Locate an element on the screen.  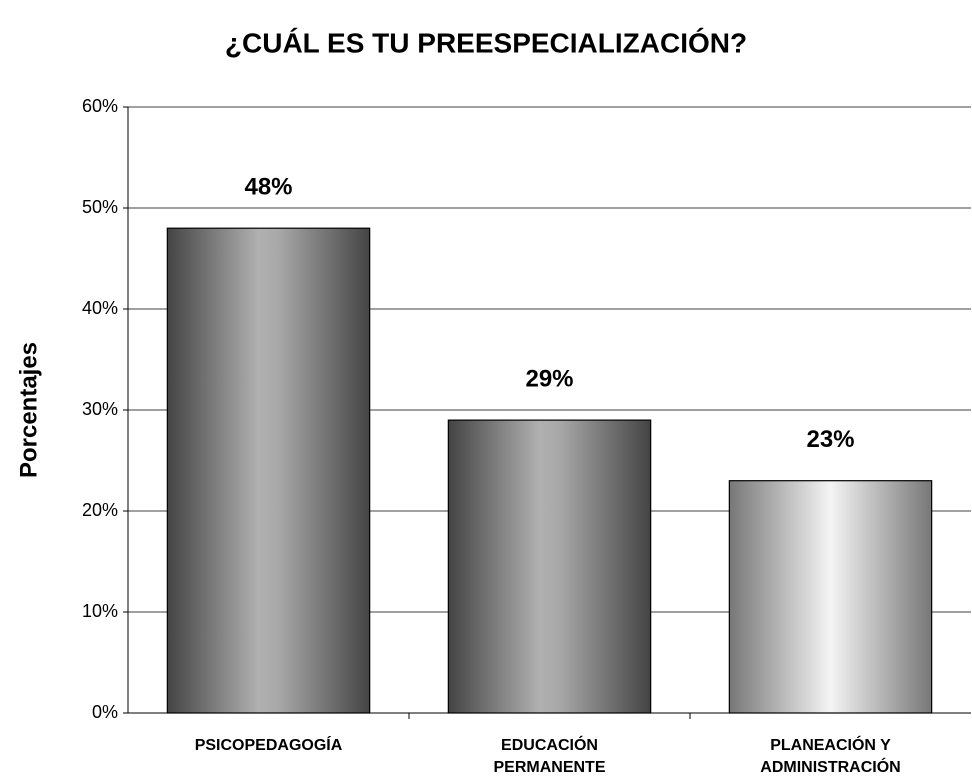
y-tick-label: 20% is located at coordinates (100, 510).